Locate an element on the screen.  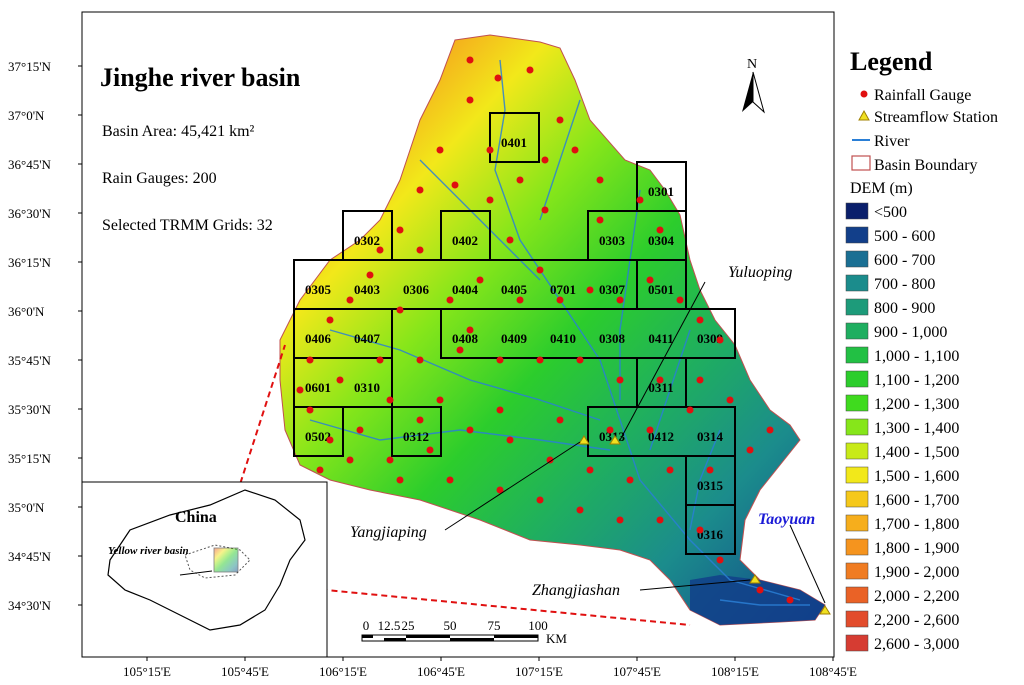
grid-label: 0301 is located at coordinates (661, 191).